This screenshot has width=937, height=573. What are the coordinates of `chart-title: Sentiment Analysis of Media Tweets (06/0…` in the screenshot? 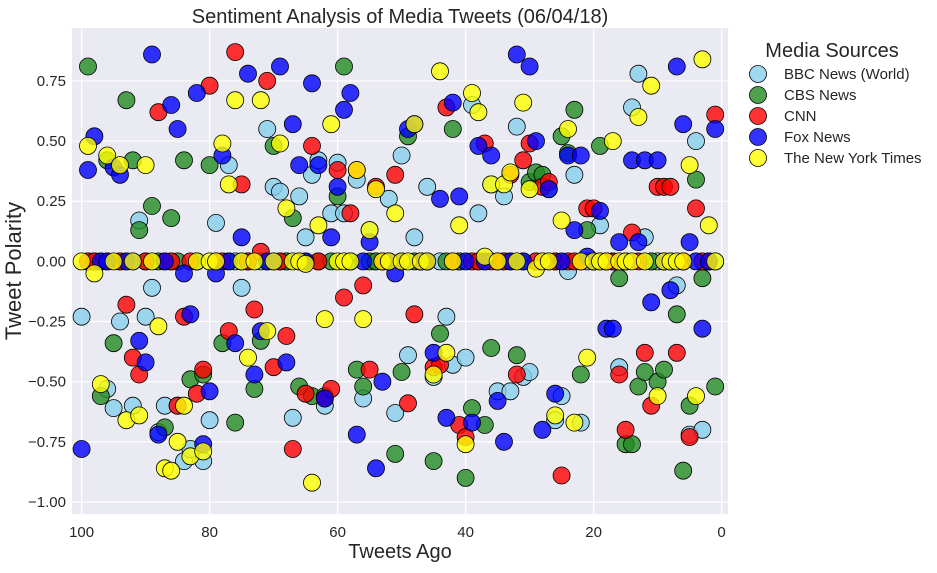 It's located at (400, 17).